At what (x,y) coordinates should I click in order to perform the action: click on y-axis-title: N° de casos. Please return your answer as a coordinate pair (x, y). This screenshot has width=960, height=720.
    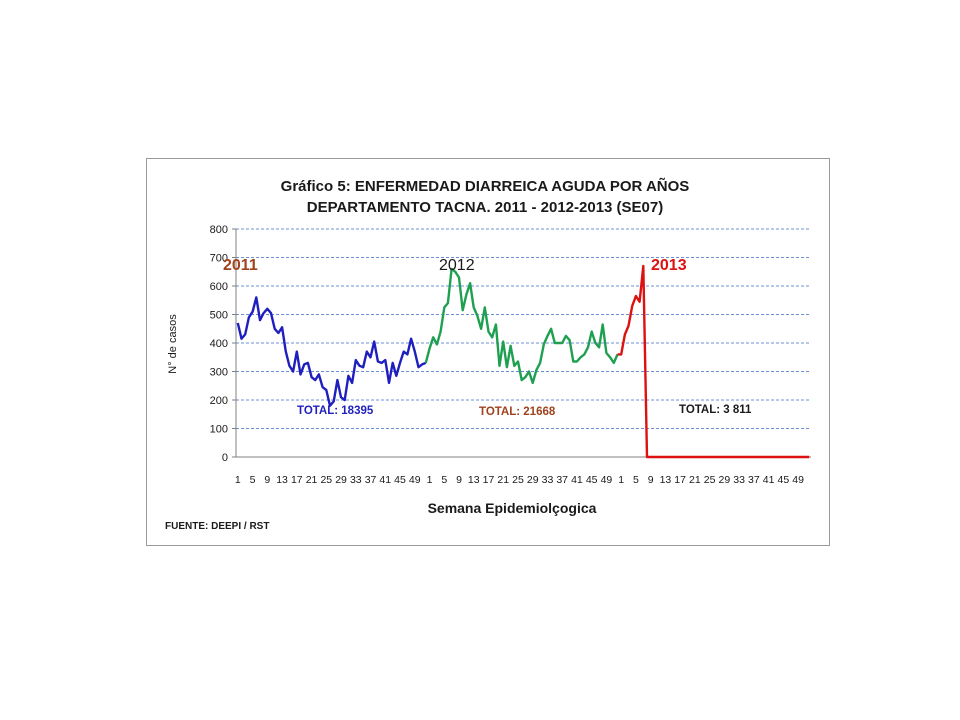
    Looking at the image, I should click on (173, 344).